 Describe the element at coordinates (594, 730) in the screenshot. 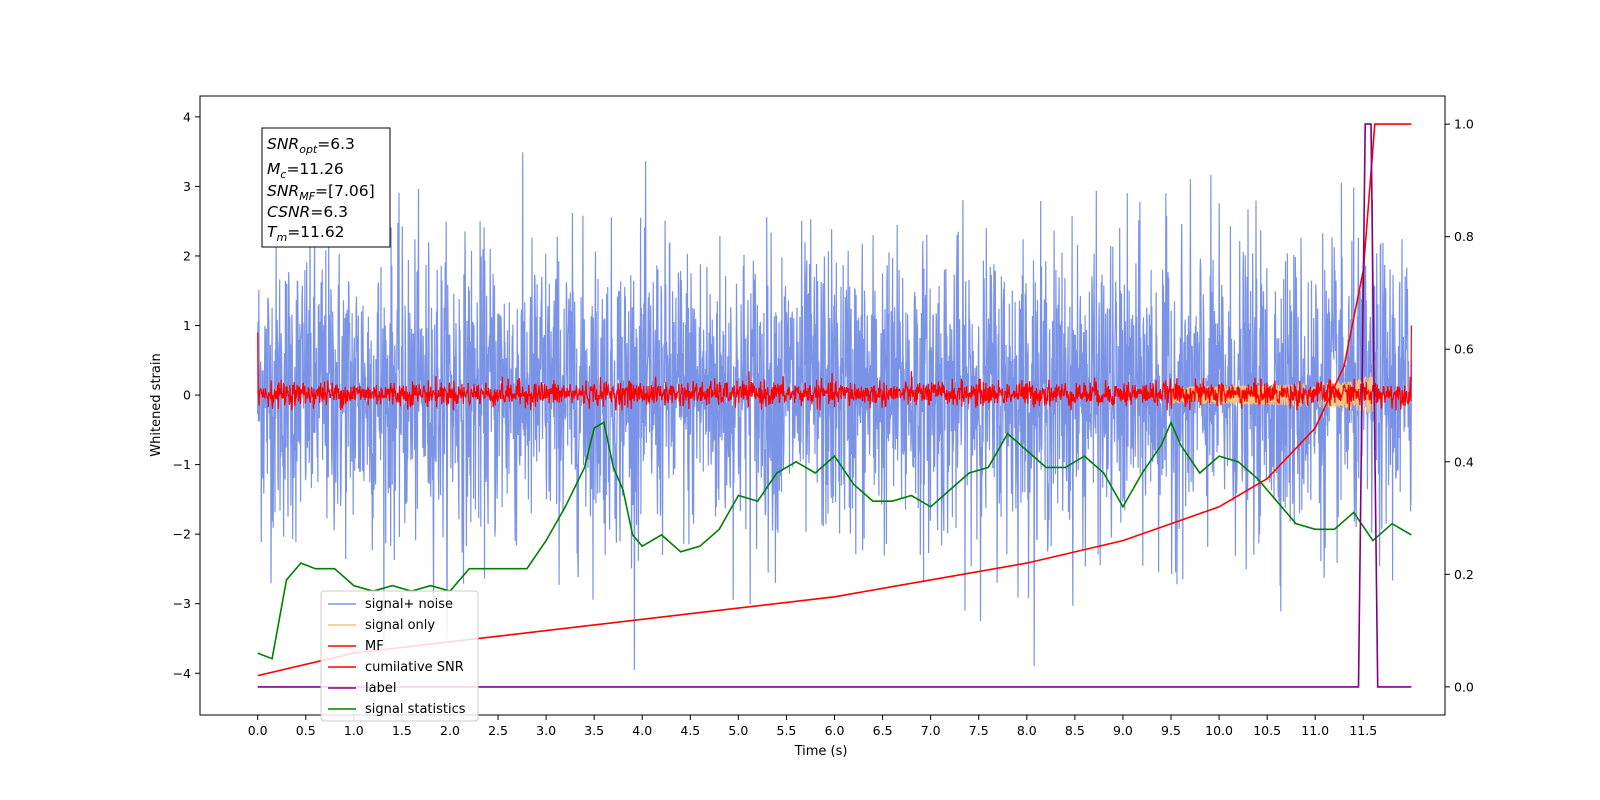

I see `x-tick-label: 3.5` at that location.